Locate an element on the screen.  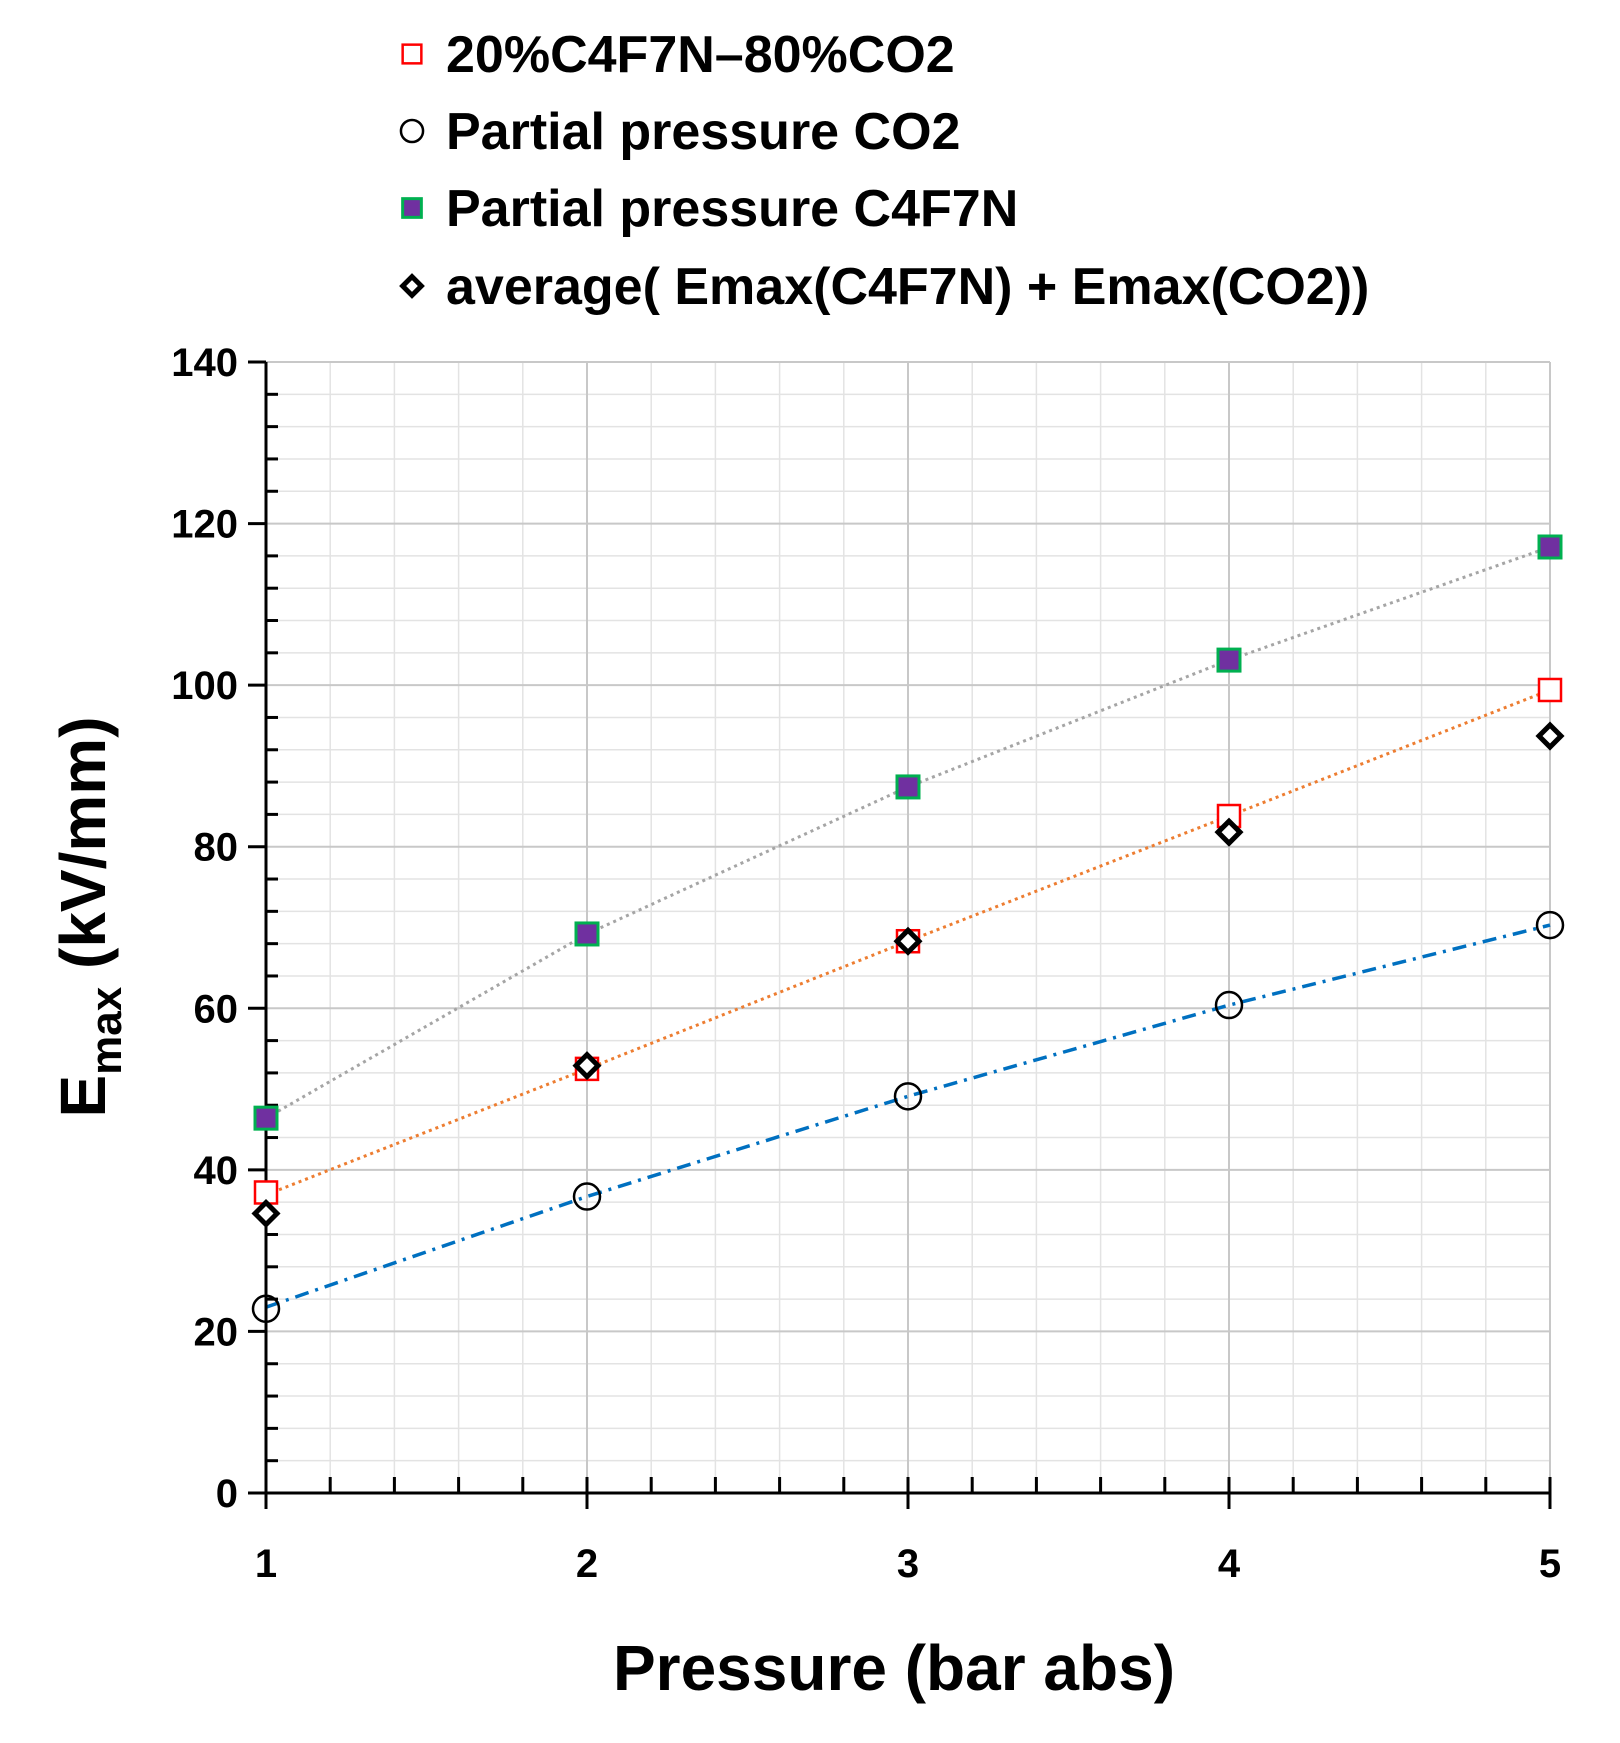
y-axis-title-unit: (kV/mm) is located at coordinates (83, 851).